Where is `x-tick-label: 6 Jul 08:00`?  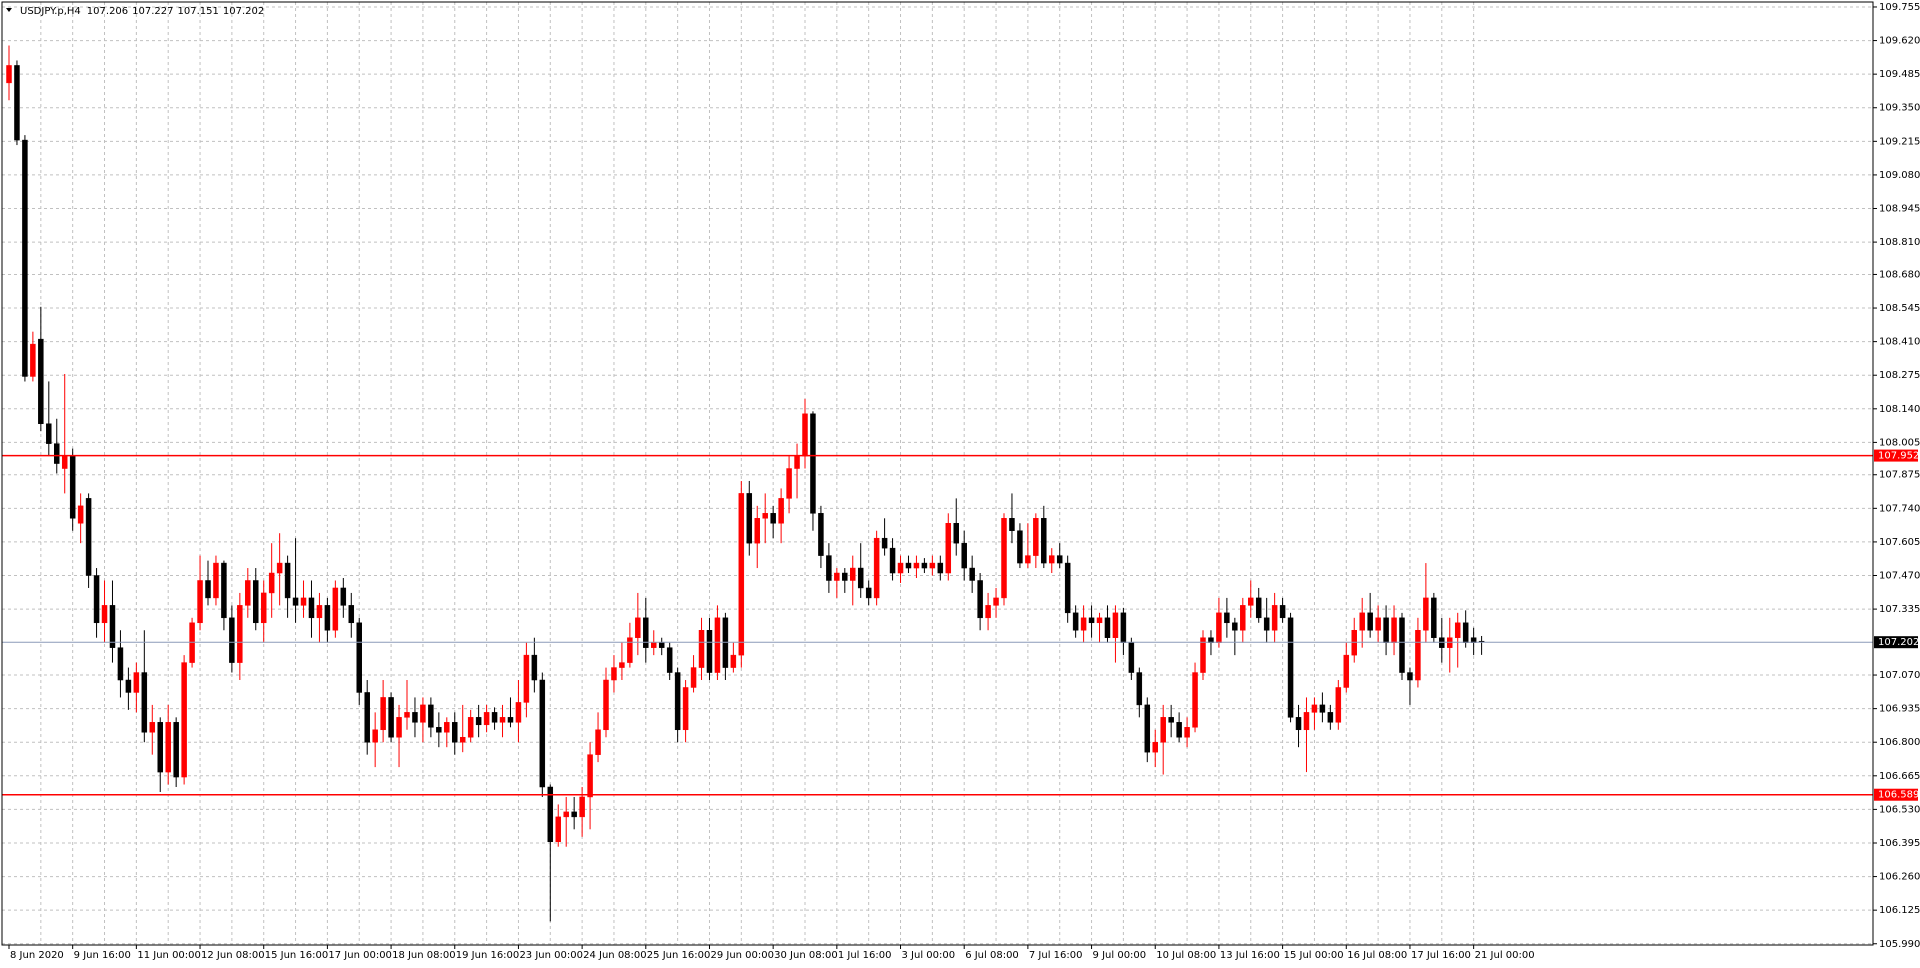
x-tick-label: 6 Jul 08:00 is located at coordinates (992, 955).